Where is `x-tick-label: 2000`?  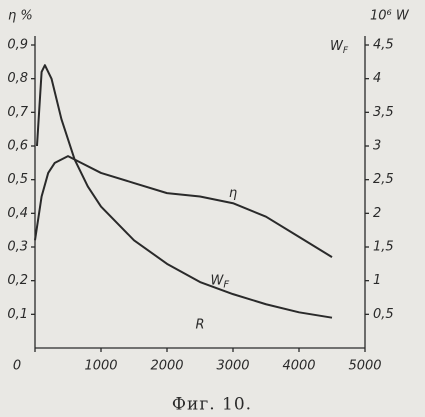 x-tick-label: 2000 is located at coordinates (166, 366).